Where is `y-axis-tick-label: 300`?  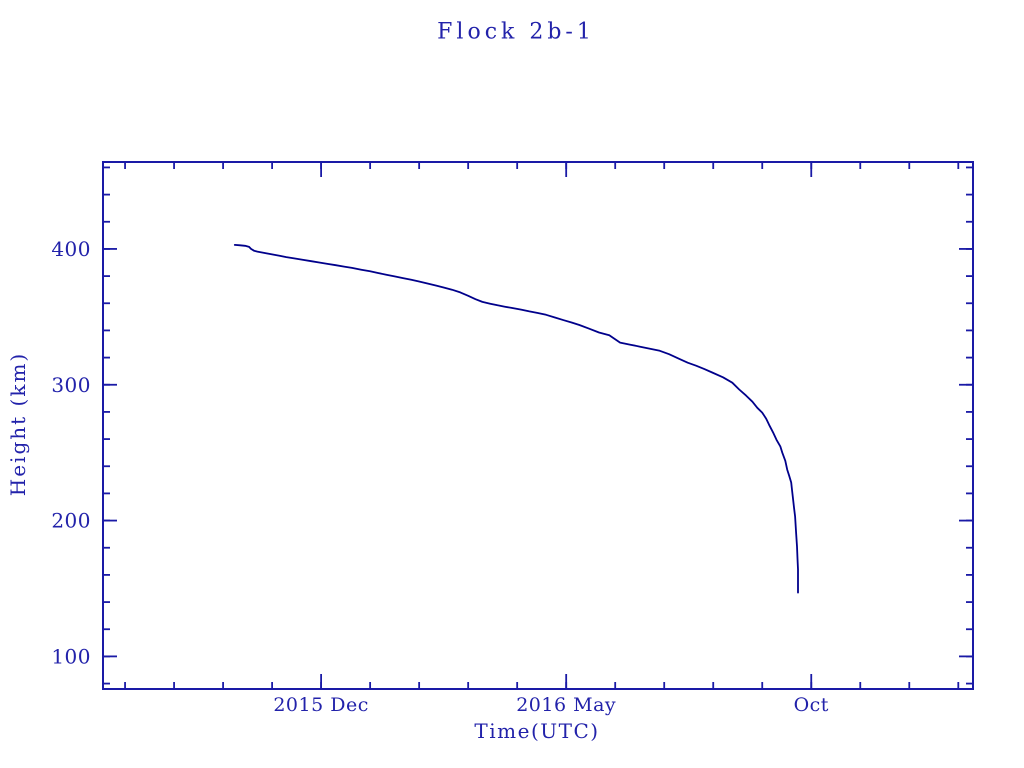 y-axis-tick-label: 300 is located at coordinates (71, 385).